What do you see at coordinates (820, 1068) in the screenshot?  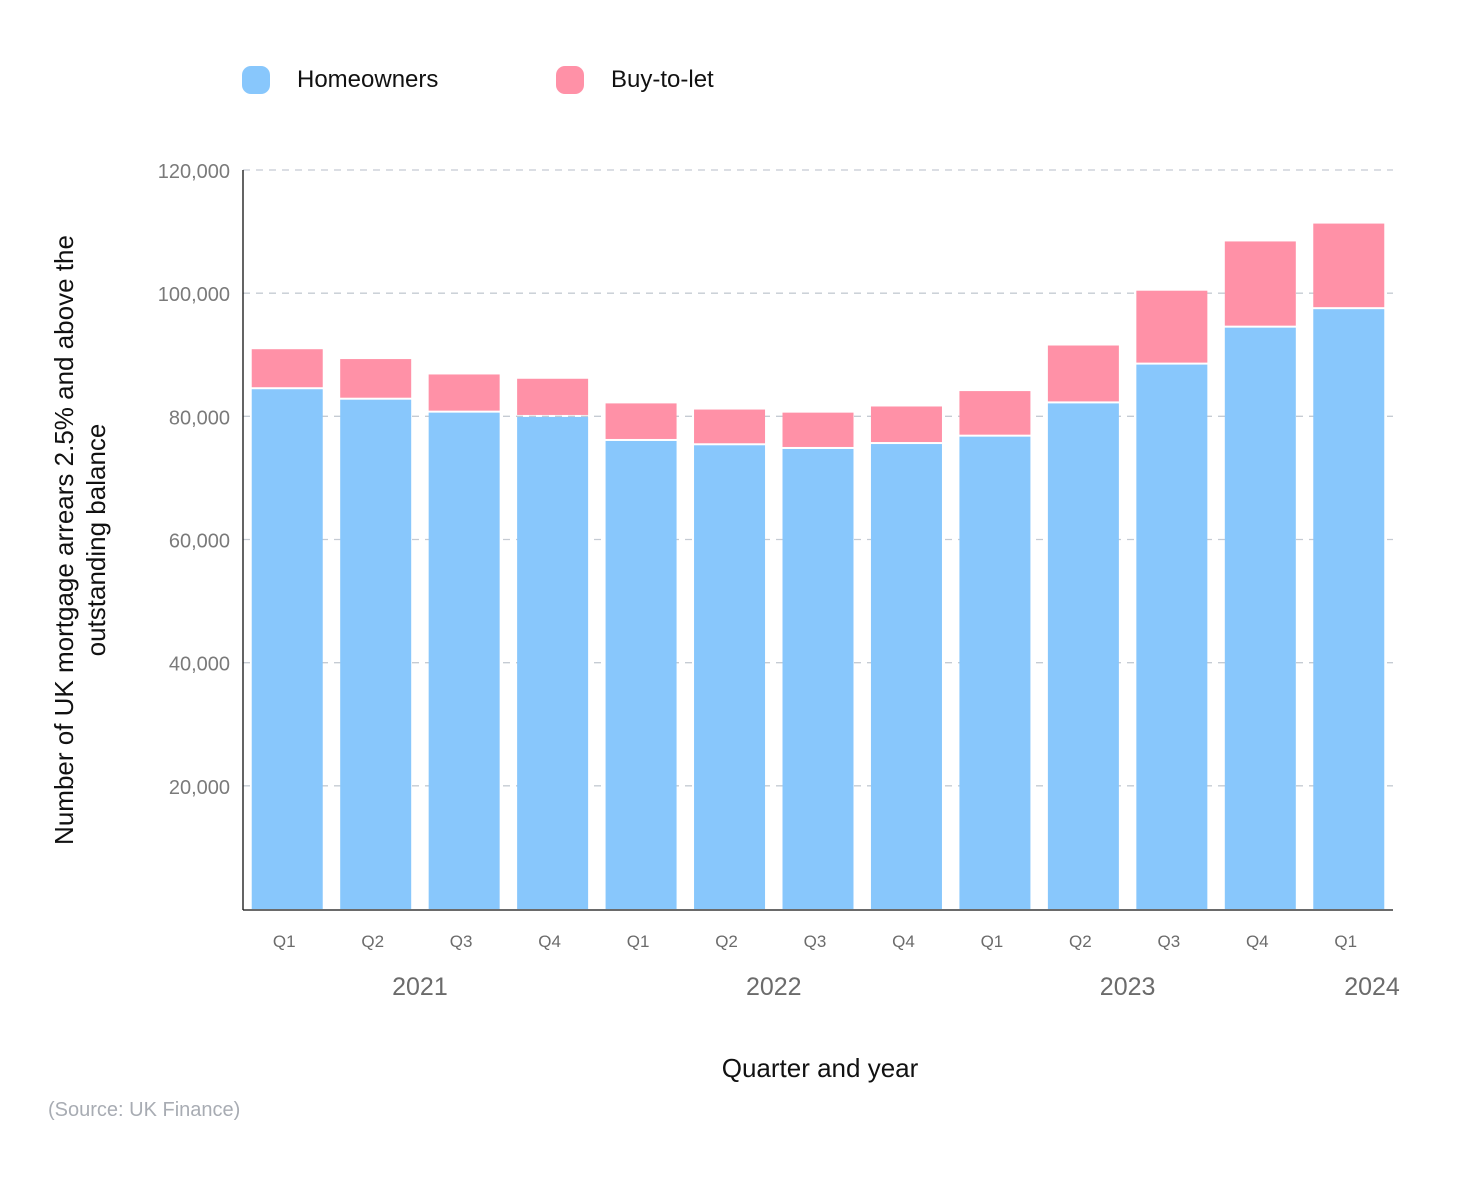 I see `x-axis-title: Quarter and year` at bounding box center [820, 1068].